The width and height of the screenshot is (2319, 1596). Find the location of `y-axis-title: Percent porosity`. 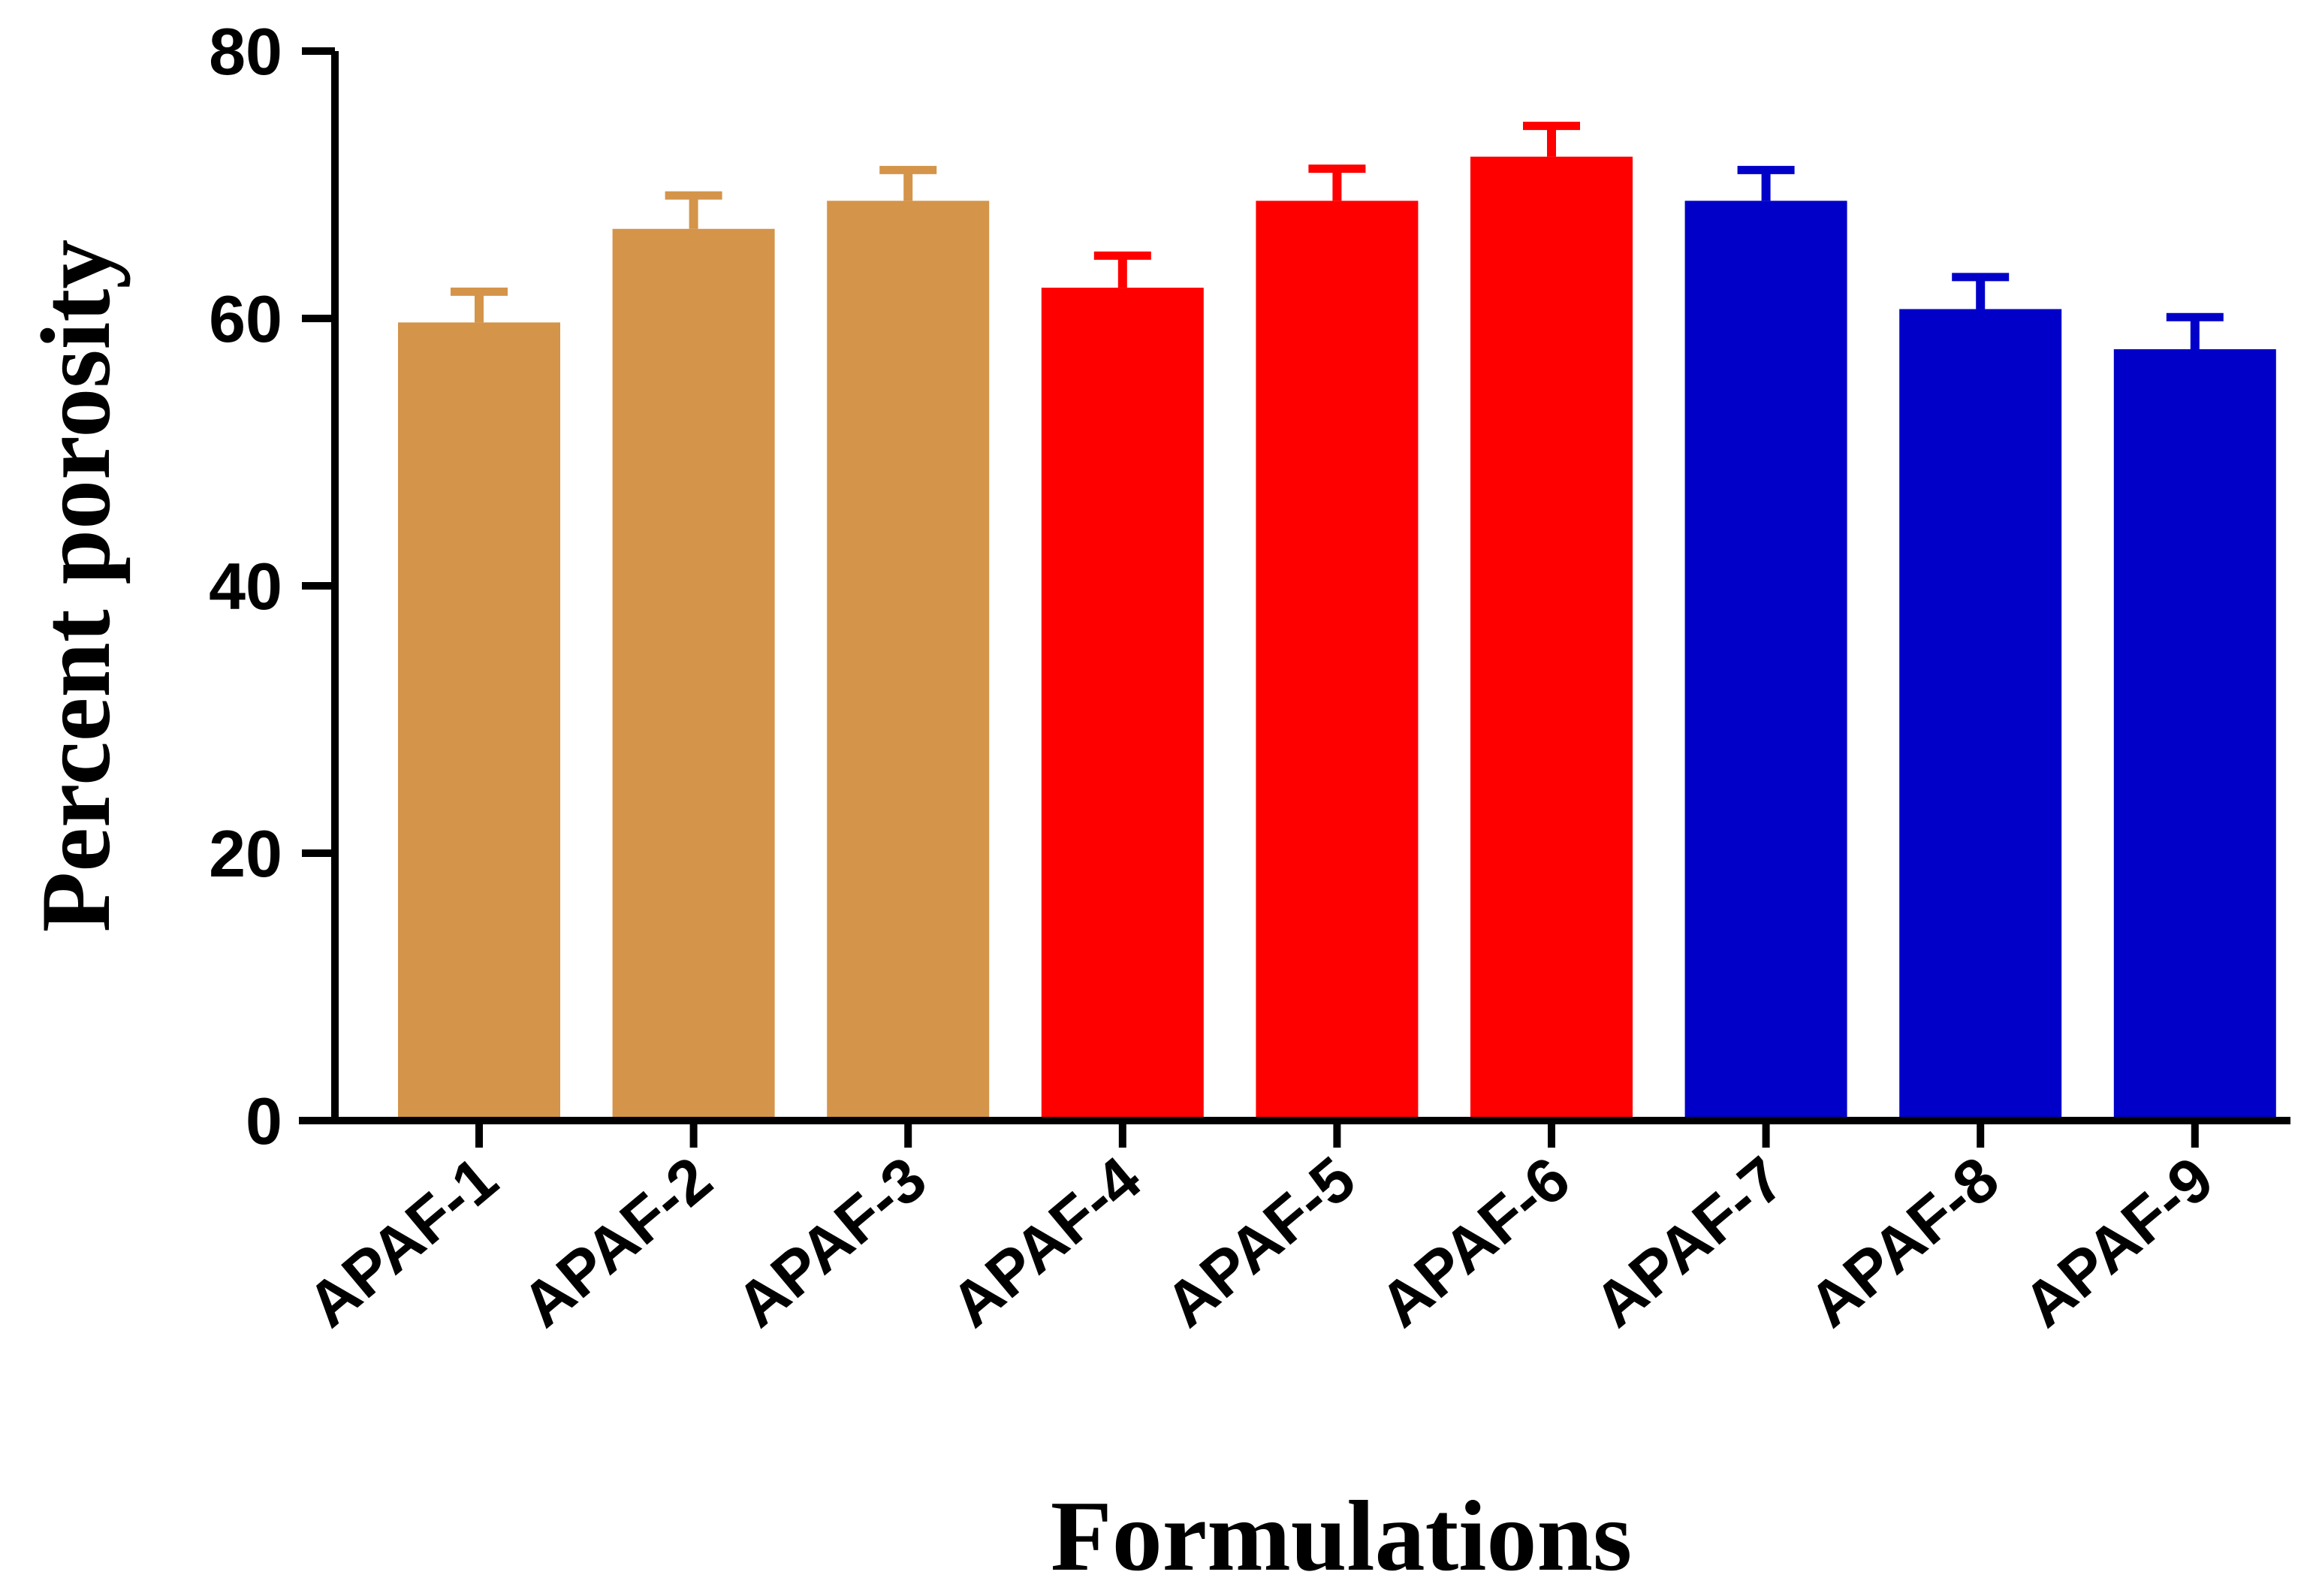

y-axis-title: Percent porosity is located at coordinates (75, 586).